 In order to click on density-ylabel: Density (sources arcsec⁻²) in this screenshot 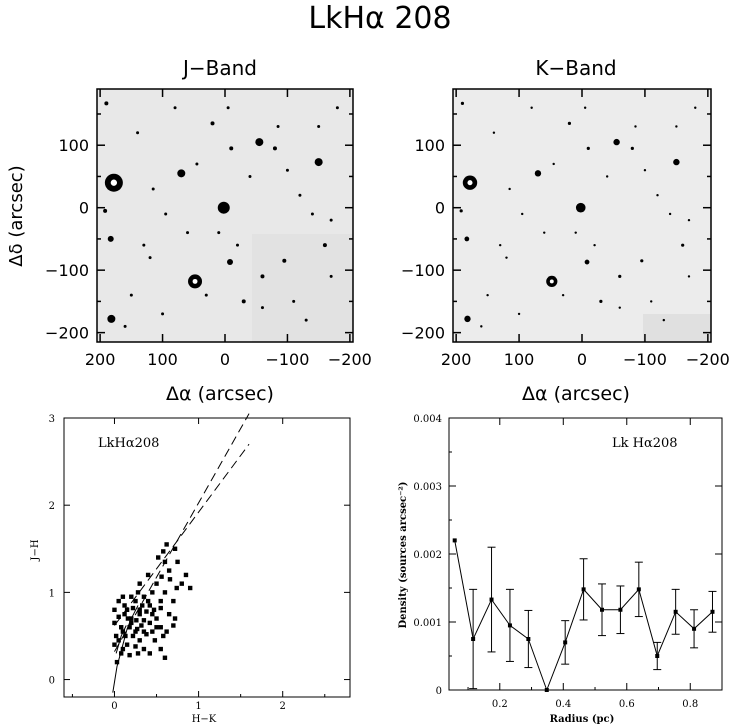, I will do `click(403, 554)`.